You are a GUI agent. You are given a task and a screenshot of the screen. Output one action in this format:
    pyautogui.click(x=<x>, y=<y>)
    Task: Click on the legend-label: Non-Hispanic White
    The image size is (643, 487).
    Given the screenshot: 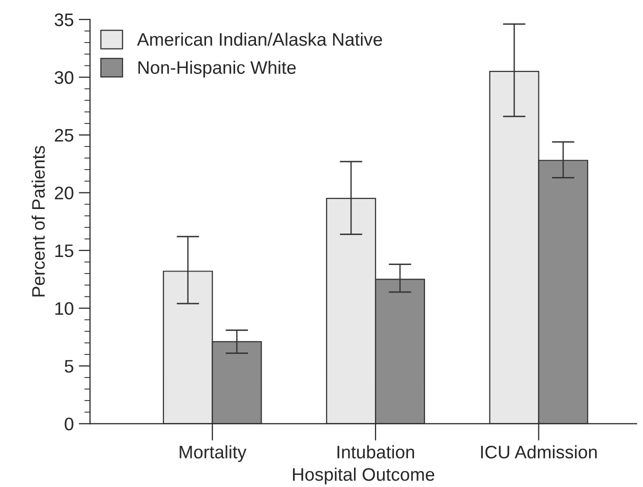 What is the action you would take?
    pyautogui.click(x=217, y=69)
    